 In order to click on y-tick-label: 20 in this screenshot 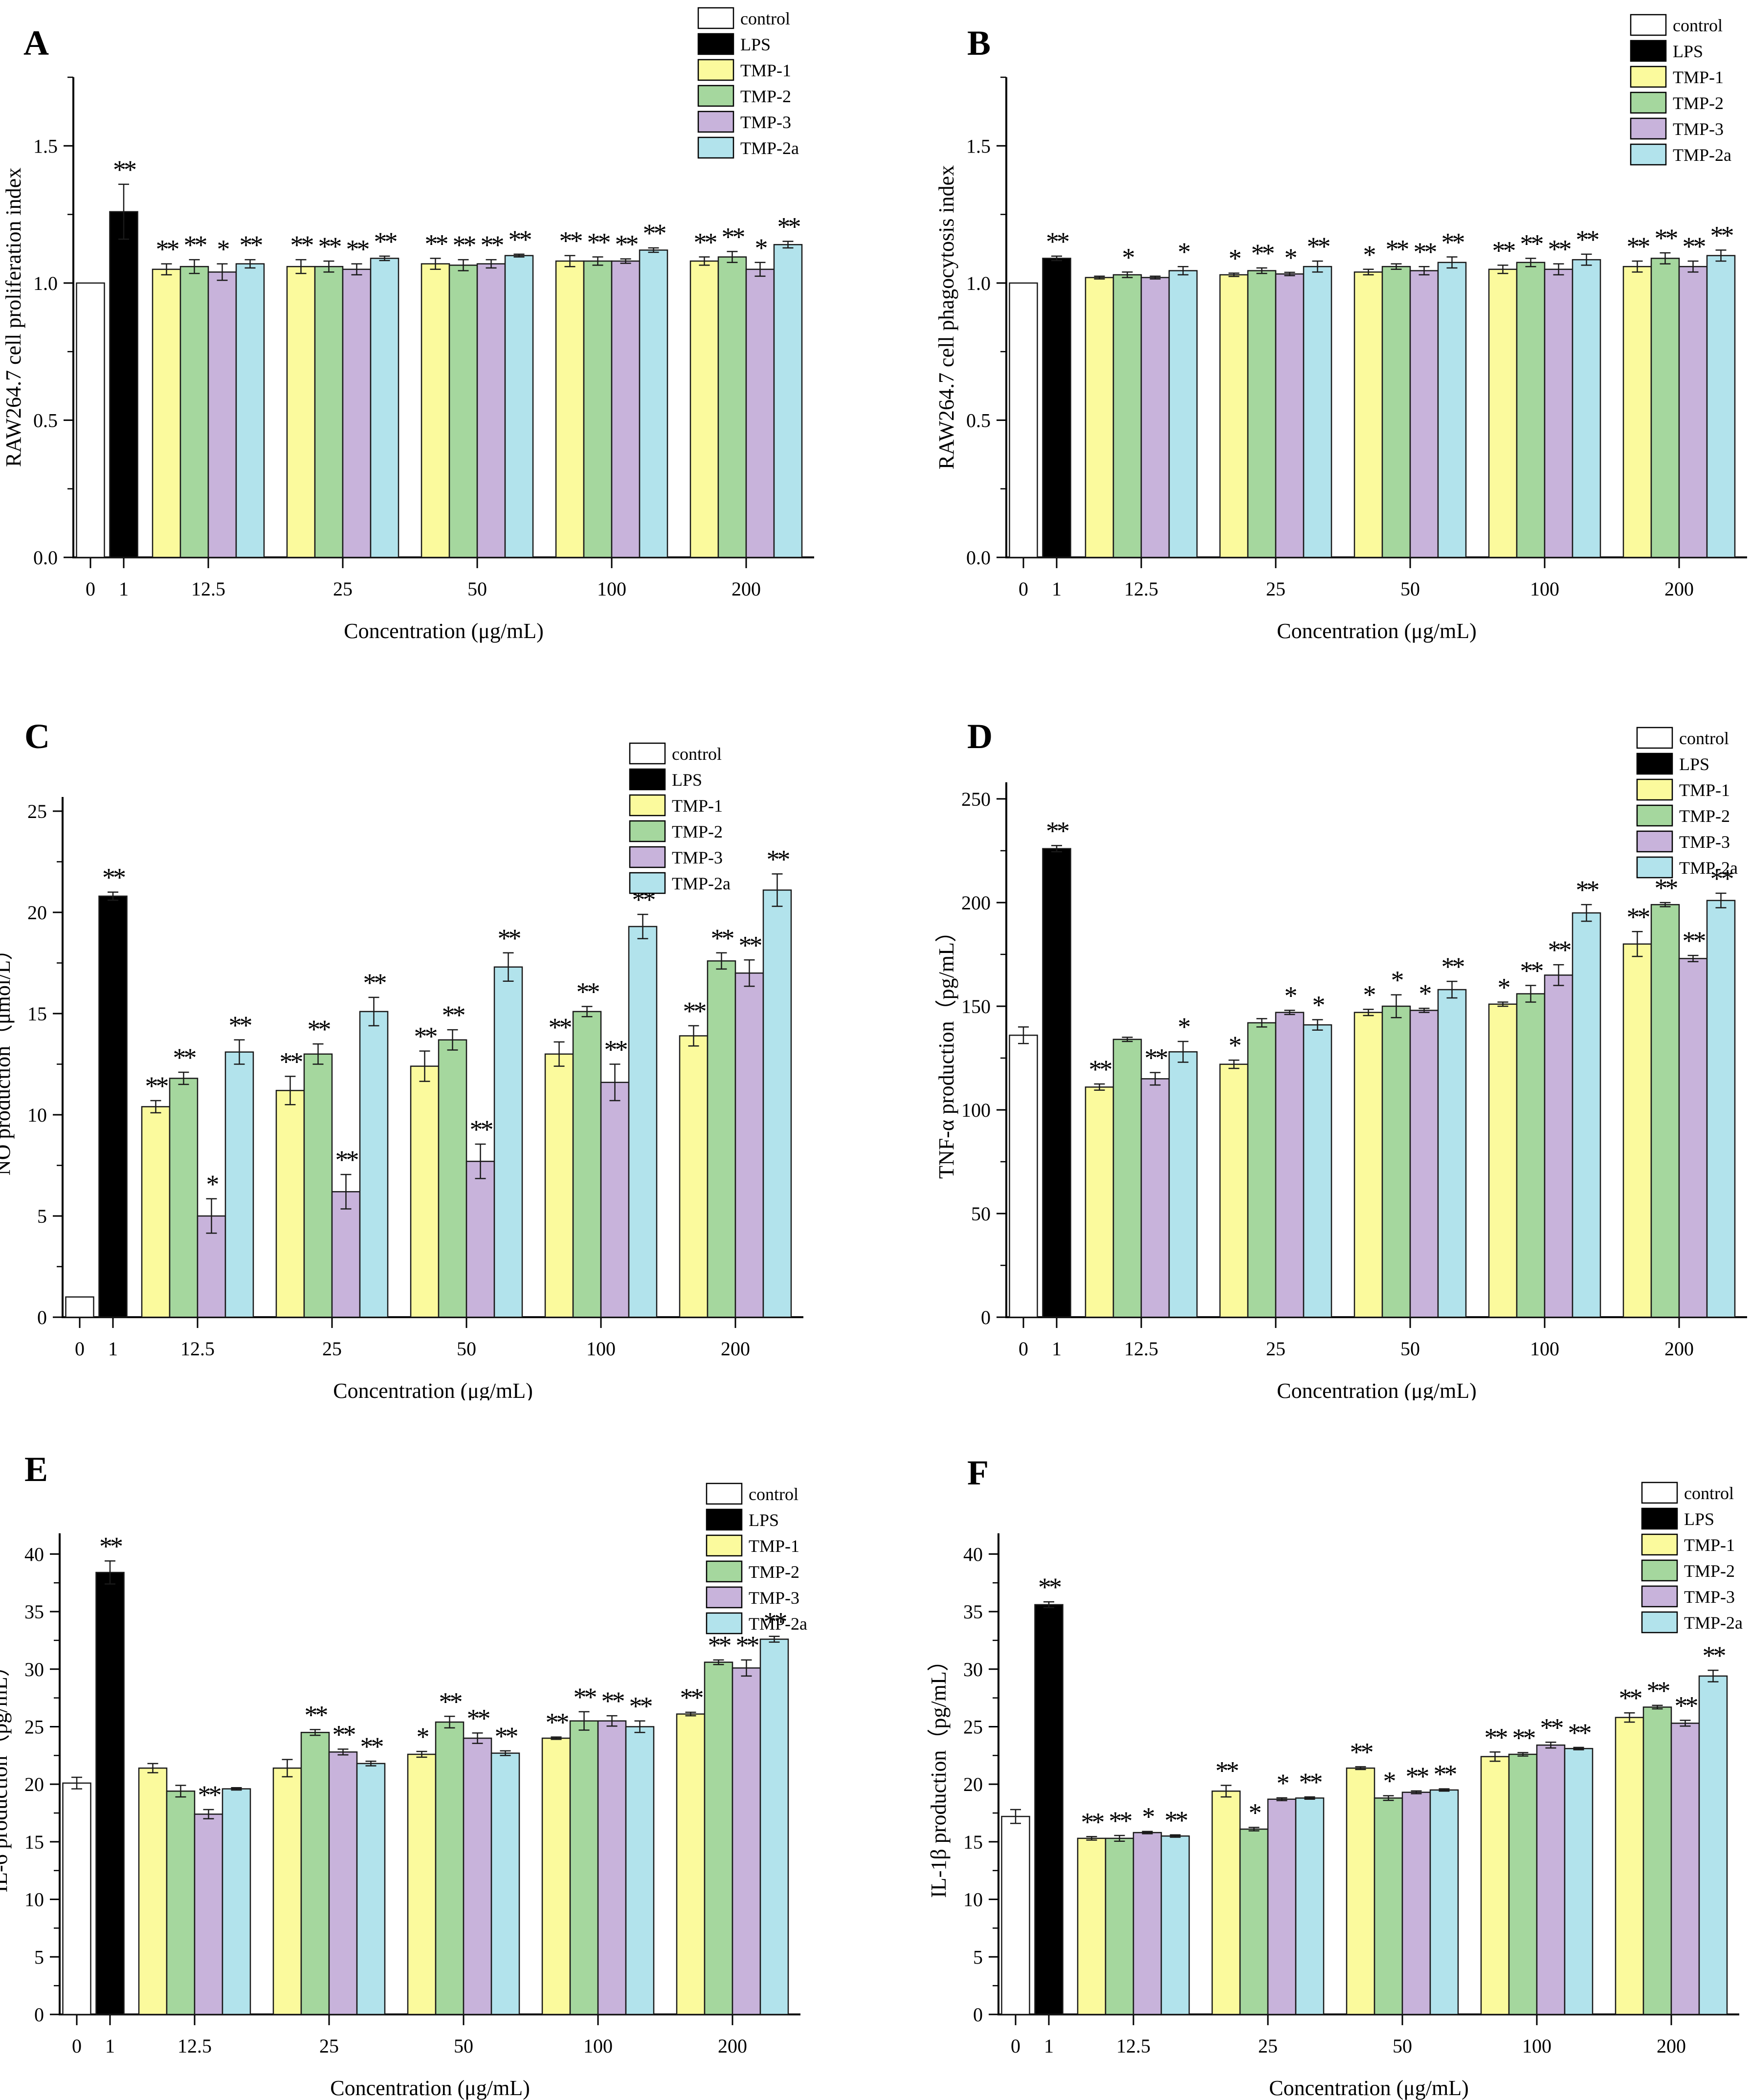, I will do `click(37, 913)`.